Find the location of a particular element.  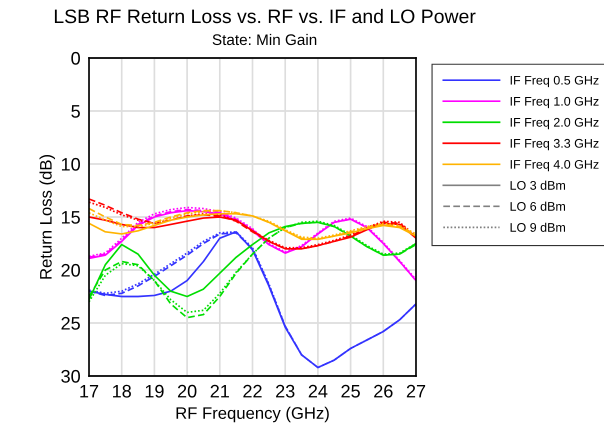

x-axis-title: RF Frequency (GHz) is located at coordinates (252, 414).